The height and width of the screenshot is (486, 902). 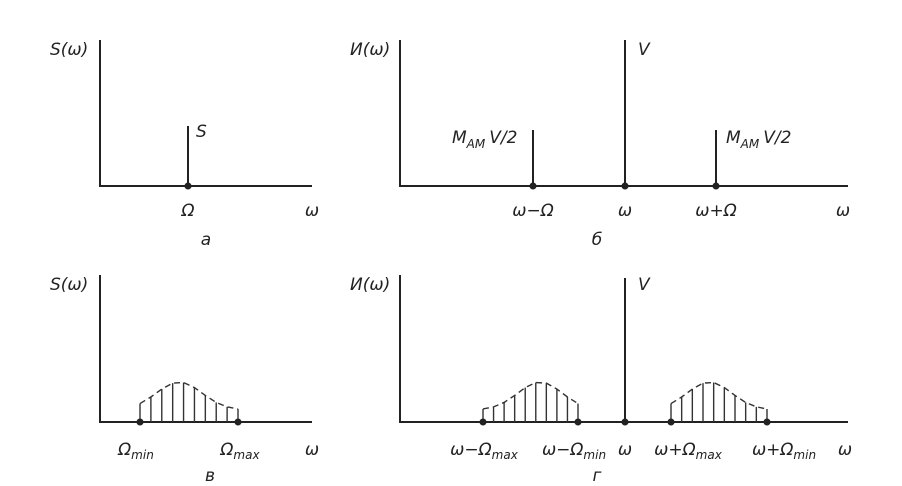 I want to click on tick-label: ω+Ωmin, so click(x=784, y=451).